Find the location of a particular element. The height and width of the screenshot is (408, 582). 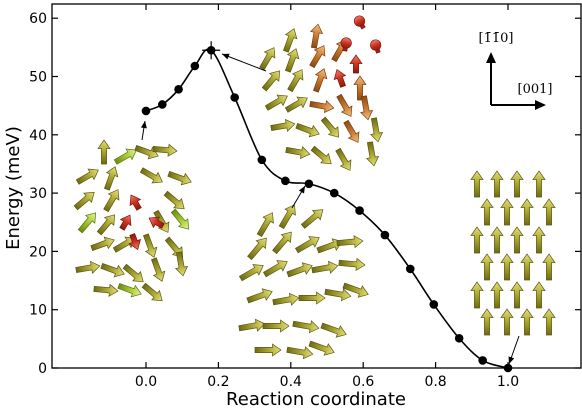

y-tick-label: 20 is located at coordinates (38, 252).